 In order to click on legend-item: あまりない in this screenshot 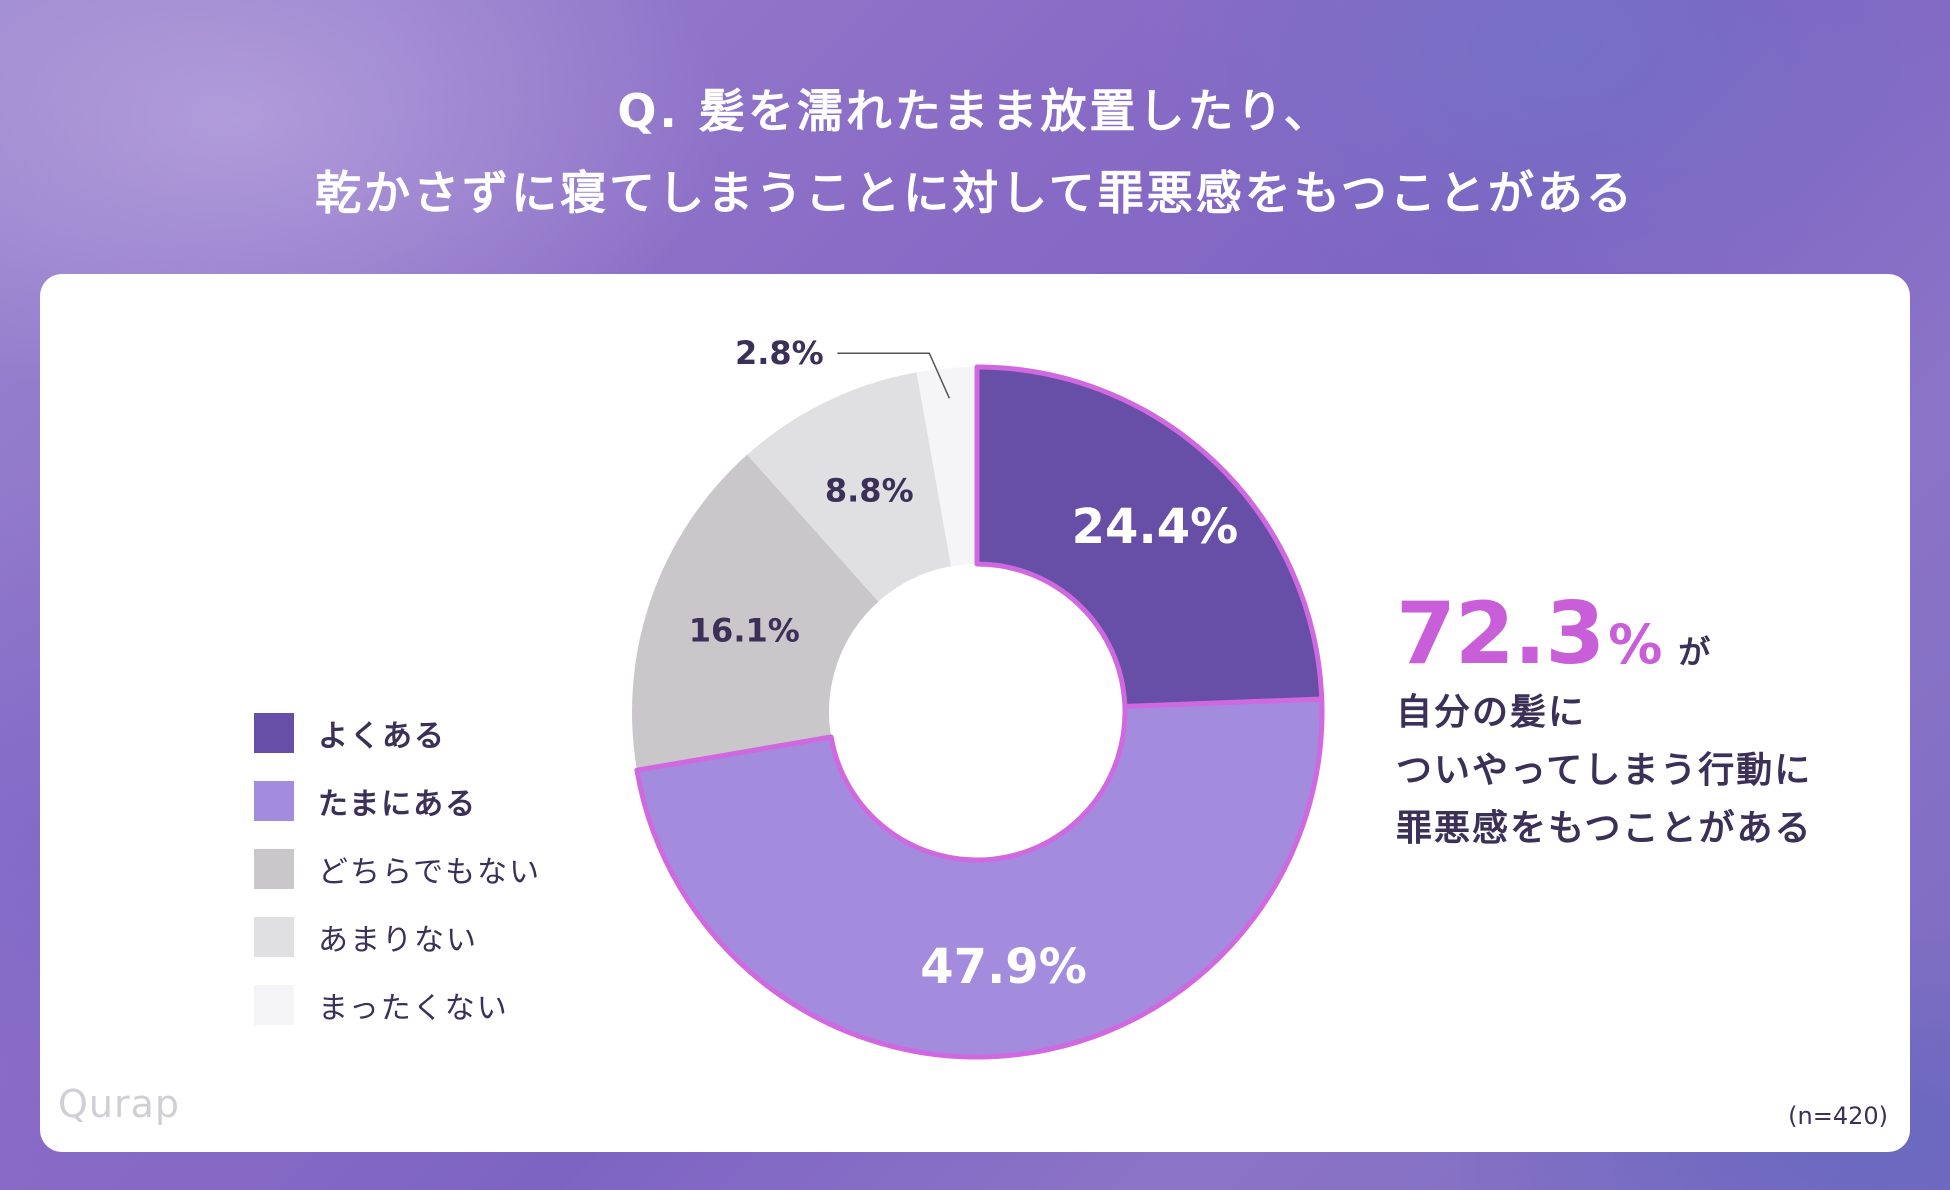, I will do `click(397, 937)`.